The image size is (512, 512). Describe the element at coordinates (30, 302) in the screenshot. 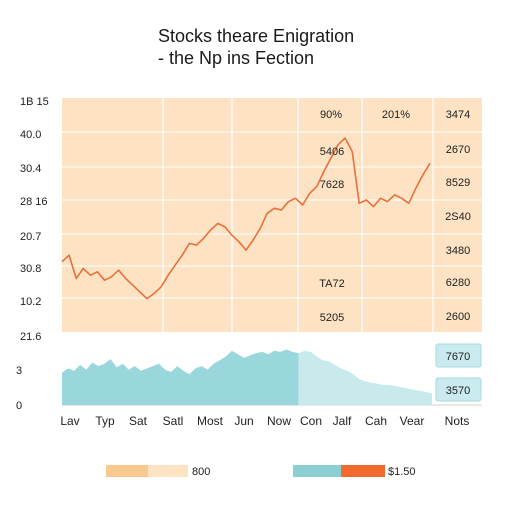

I see `y-tick-label: 10.2` at that location.